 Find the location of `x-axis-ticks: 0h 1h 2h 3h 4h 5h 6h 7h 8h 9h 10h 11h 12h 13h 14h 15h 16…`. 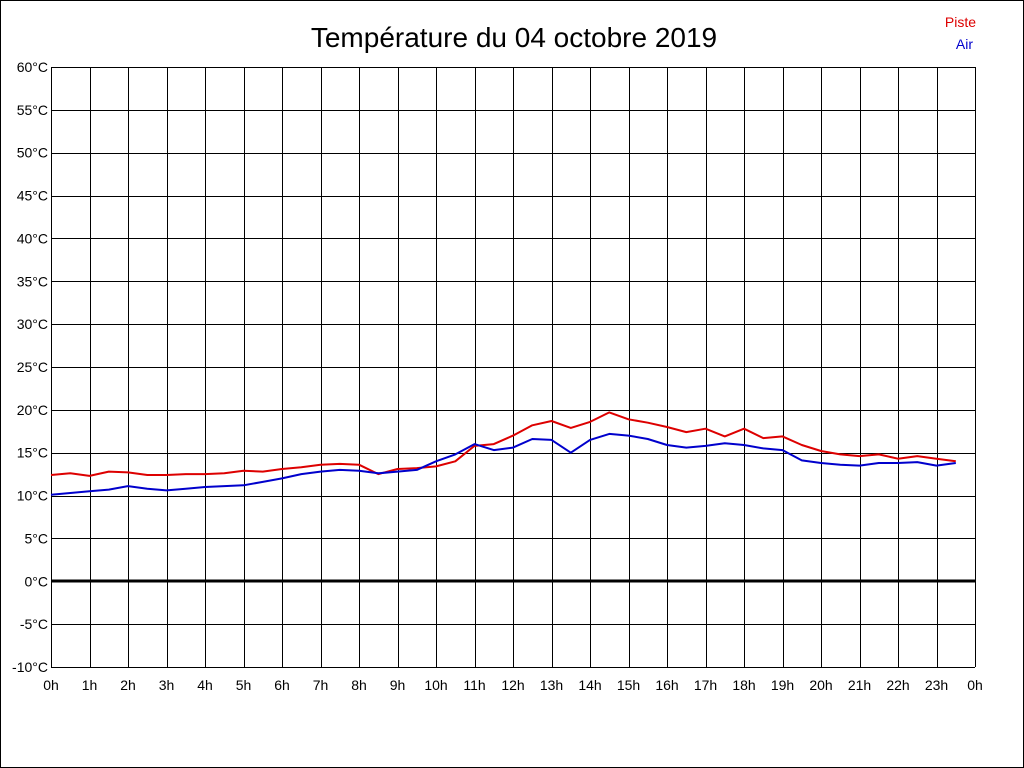

x-axis-ticks: 0h 1h 2h 3h 4h 5h 6h 7h 8h 9h 10h 11h 12h 13h 14h 15h 16… is located at coordinates (513, 685).